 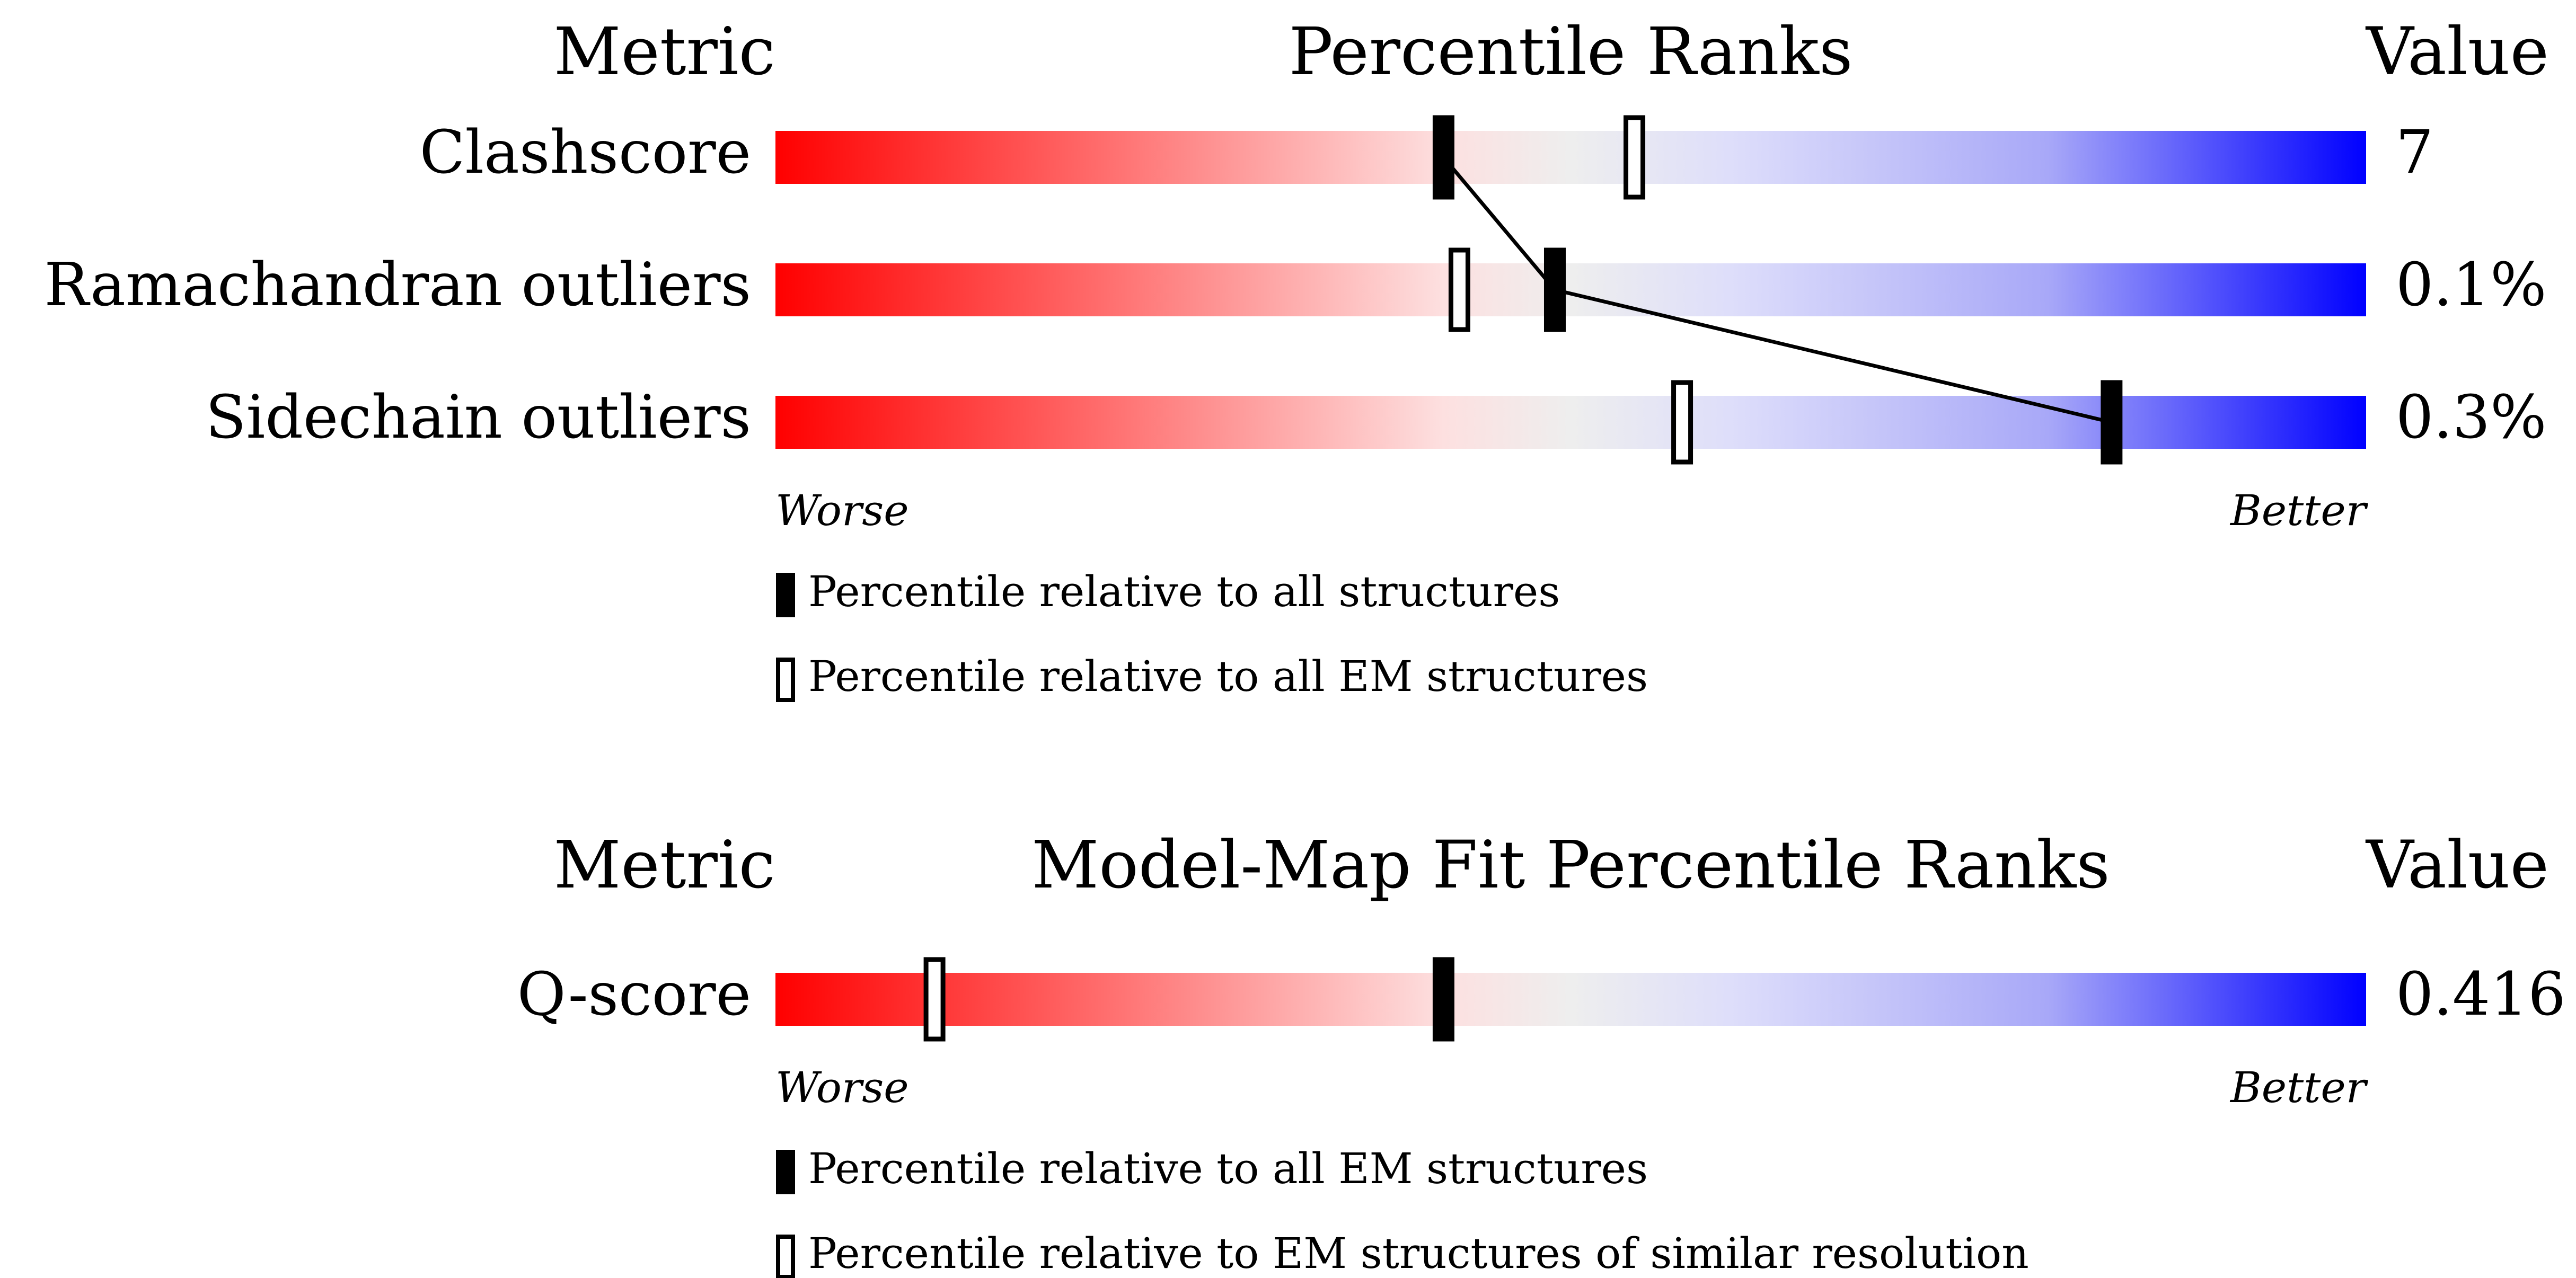 What do you see at coordinates (585, 152) in the screenshot?
I see `metric-label: Clashscore` at bounding box center [585, 152].